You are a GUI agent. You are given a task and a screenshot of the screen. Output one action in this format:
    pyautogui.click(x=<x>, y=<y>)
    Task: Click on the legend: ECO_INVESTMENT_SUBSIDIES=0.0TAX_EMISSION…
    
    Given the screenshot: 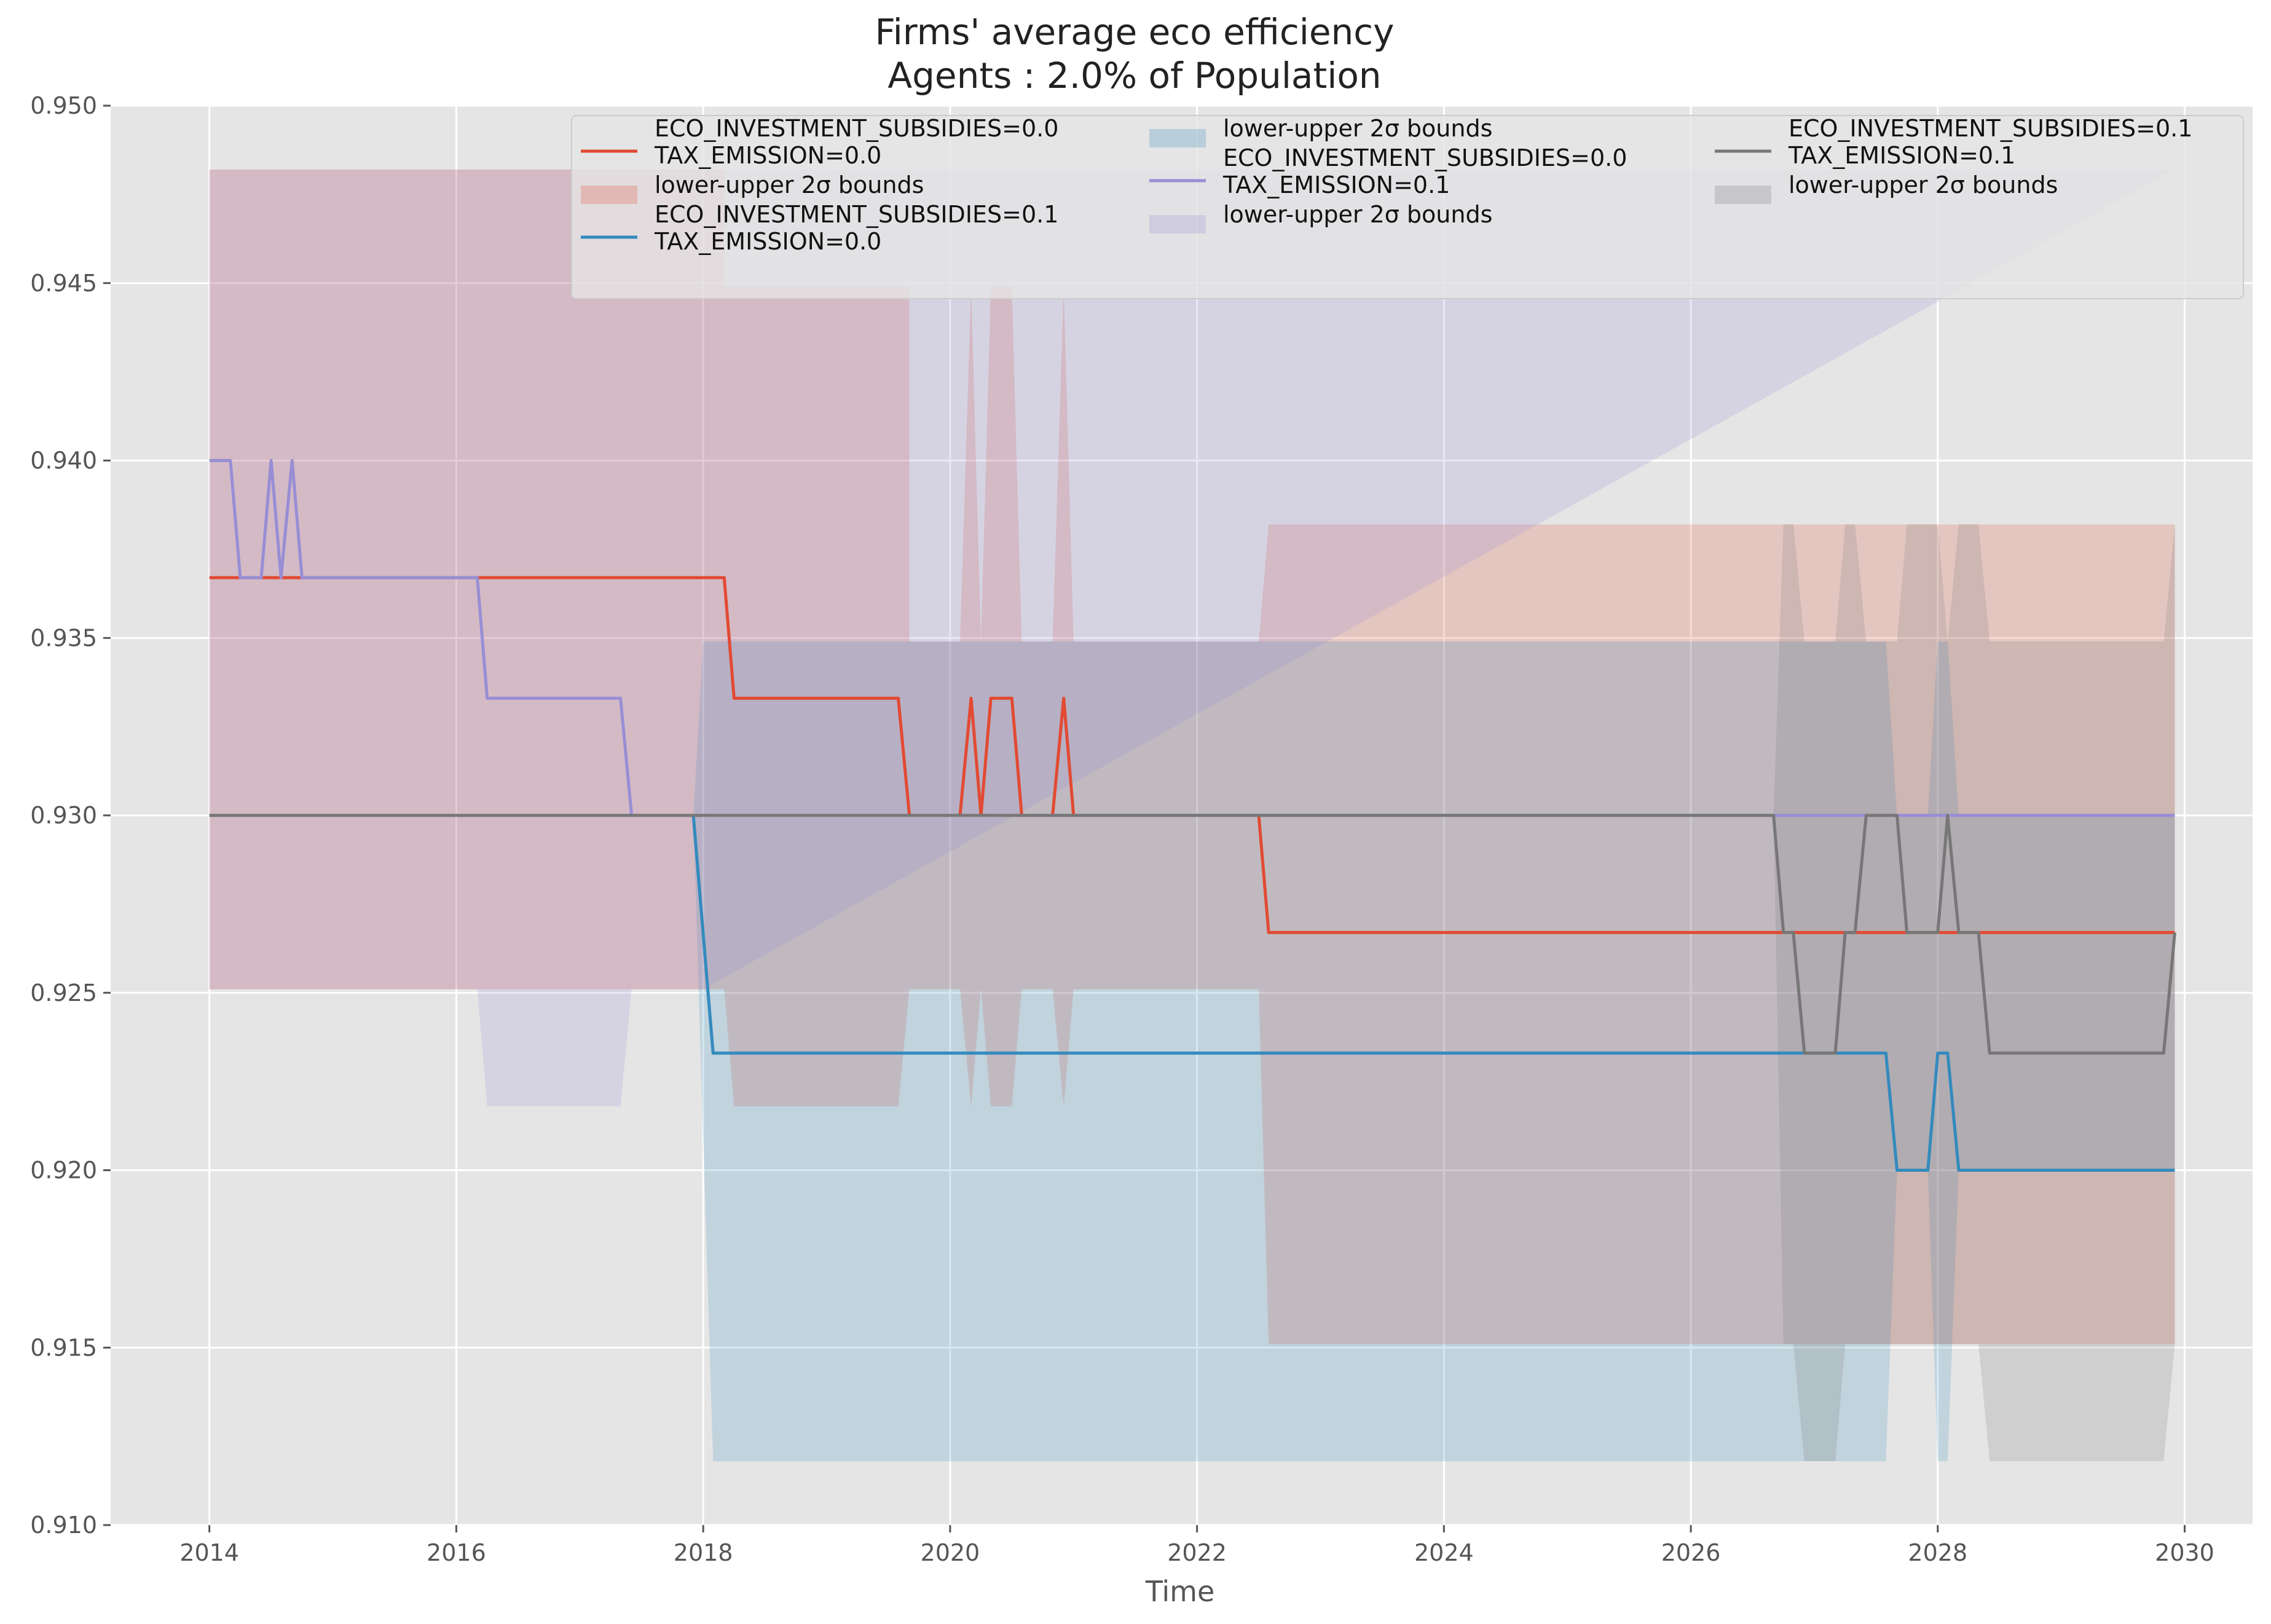 What is the action you would take?
    pyautogui.click(x=1407, y=207)
    